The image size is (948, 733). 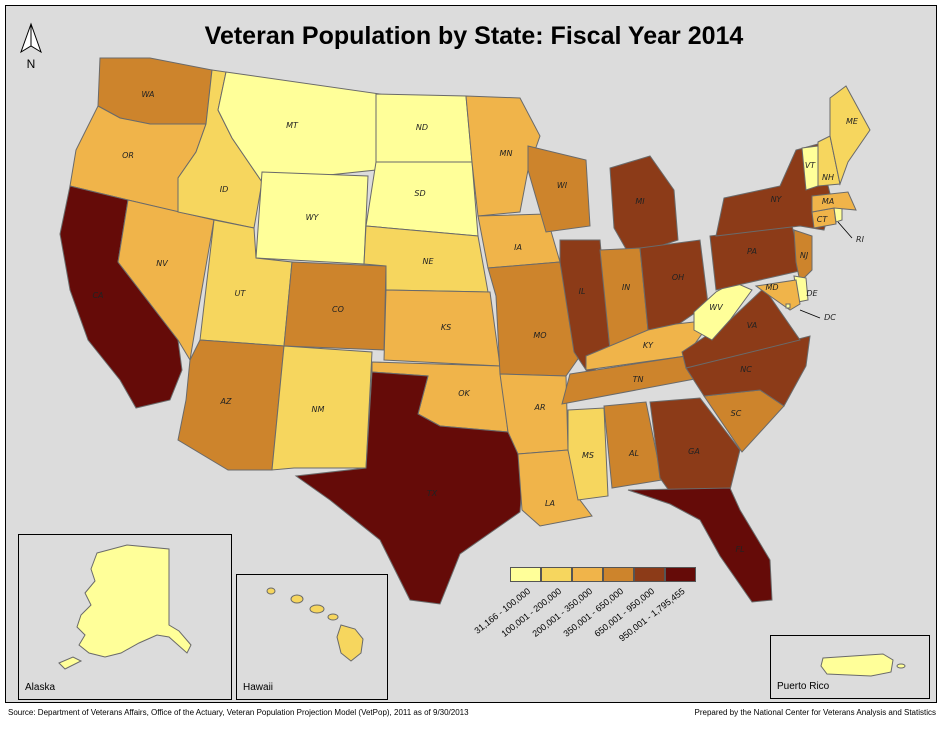 I want to click on state-label-OK: OK, so click(x=464, y=393).